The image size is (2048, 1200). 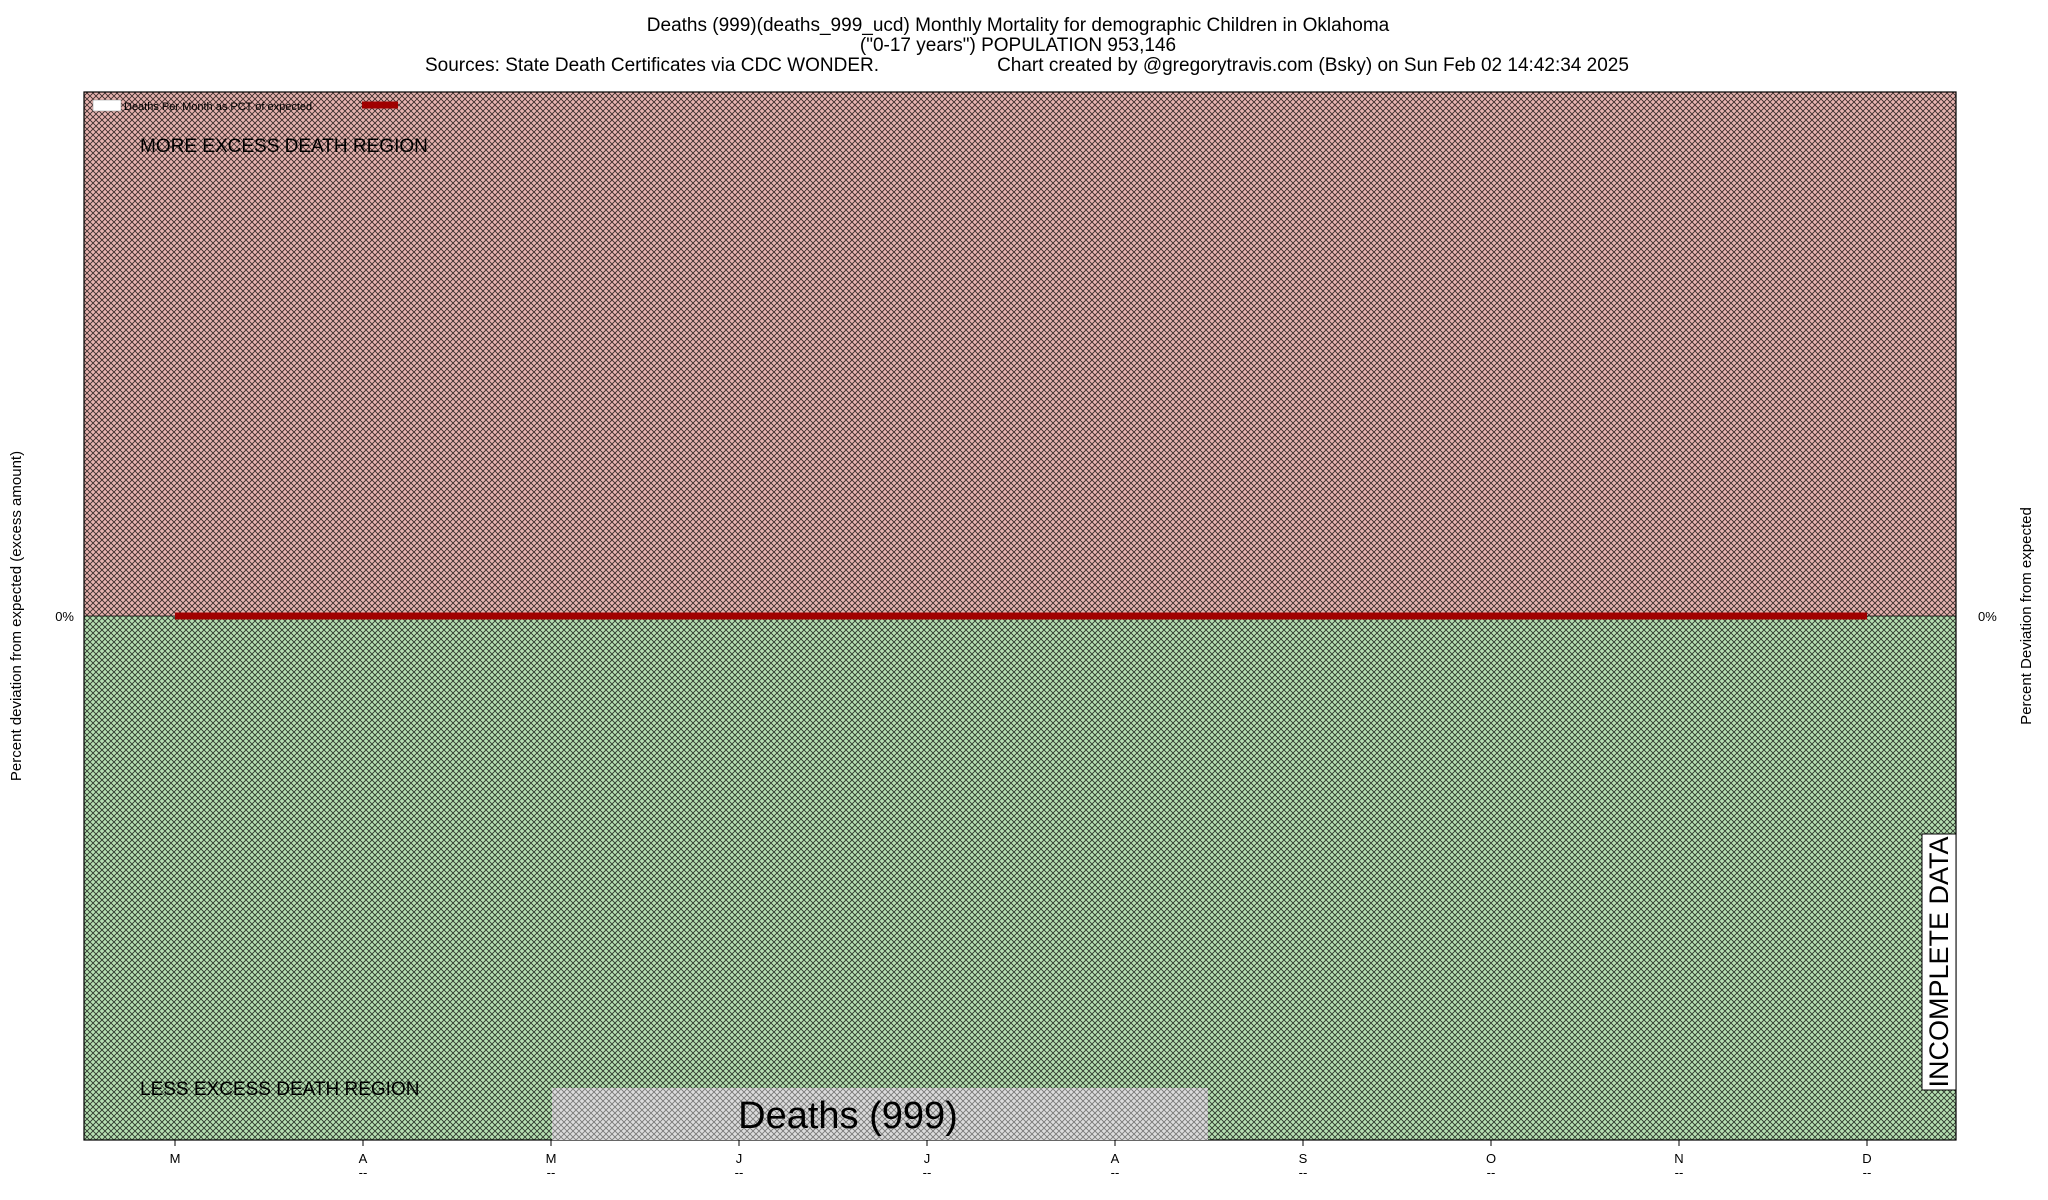 I want to click on legend-label: Deaths Per Month as PCT of expected, so click(x=218, y=107).